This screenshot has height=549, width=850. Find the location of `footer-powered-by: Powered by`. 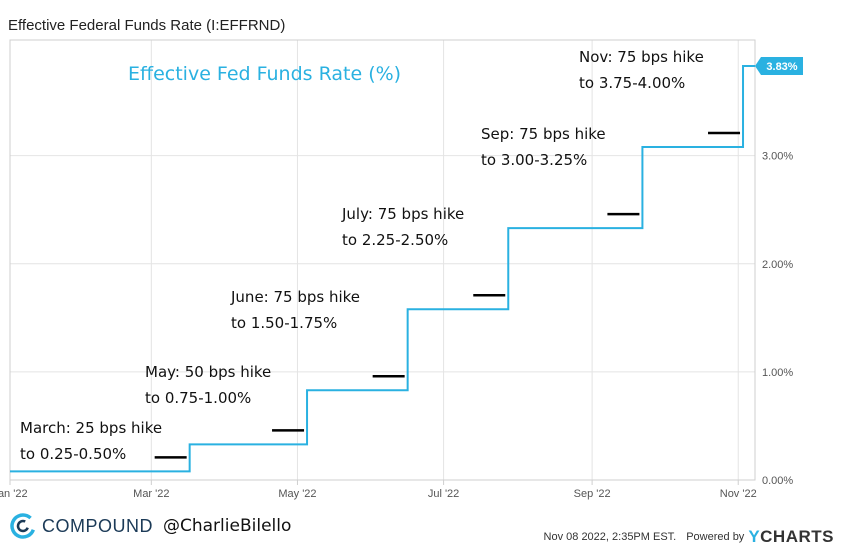

footer-powered-by: Powered by is located at coordinates (715, 537).